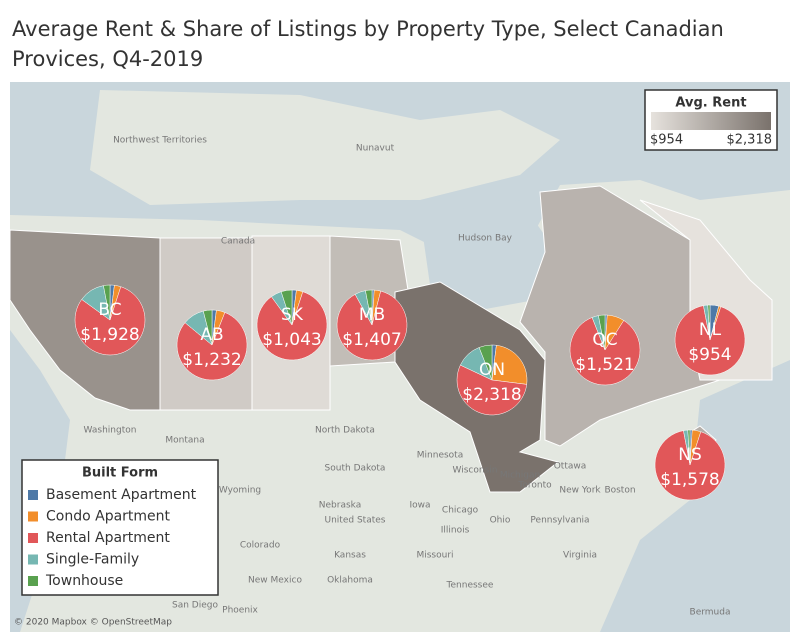  I want to click on map-label: Michigan, so click(520, 476).